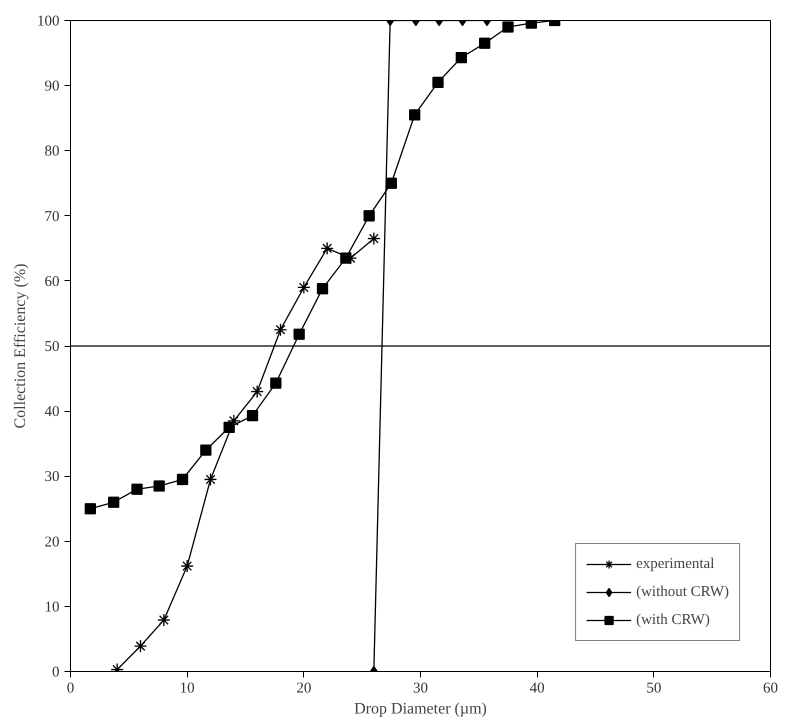  Describe the element at coordinates (56, 672) in the screenshot. I see `y-tick-label: 0` at that location.